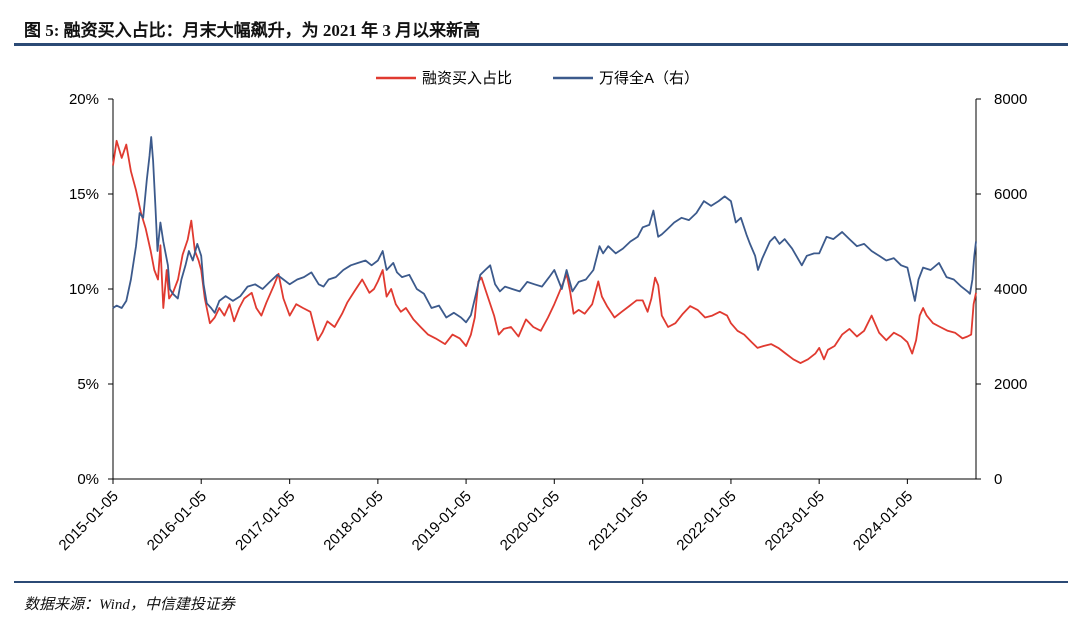  Describe the element at coordinates (1010, 289) in the screenshot. I see `right-y-tick-label: 4000` at that location.